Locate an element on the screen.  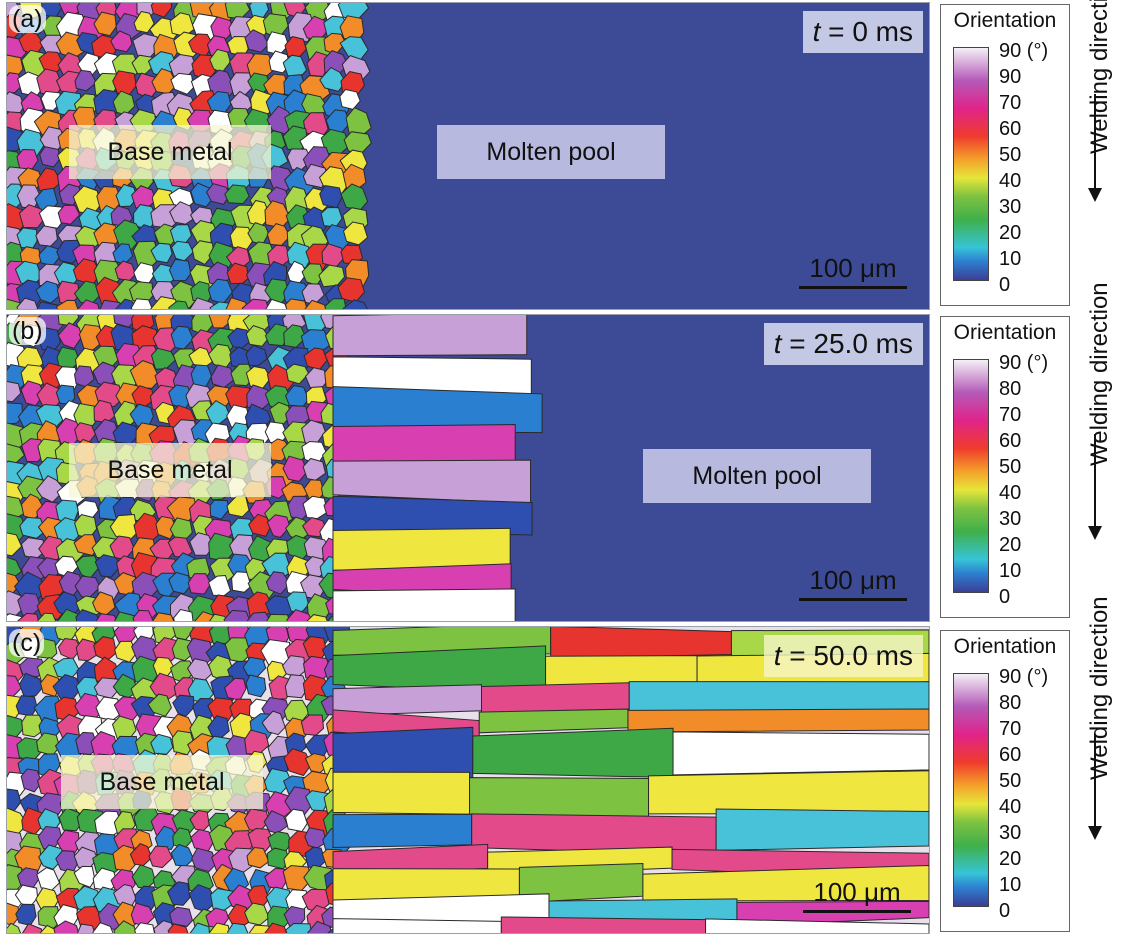
legend-tick: 90 is located at coordinates (1010, 77).